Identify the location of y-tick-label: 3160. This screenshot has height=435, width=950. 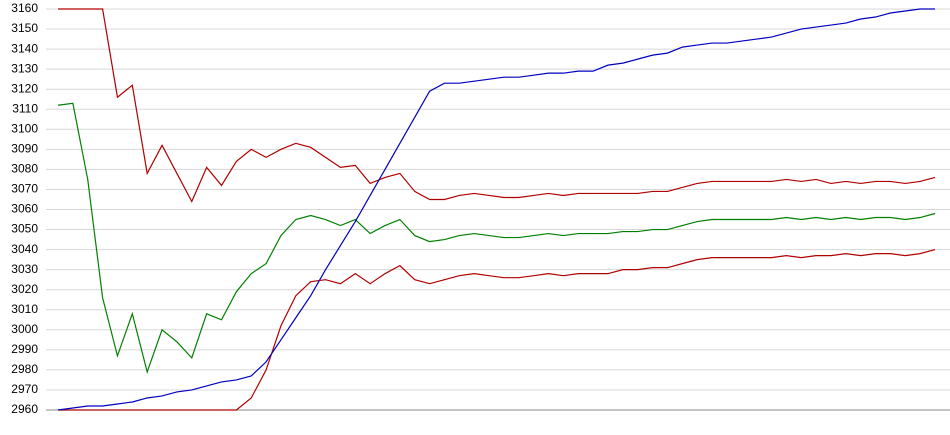
(24, 8).